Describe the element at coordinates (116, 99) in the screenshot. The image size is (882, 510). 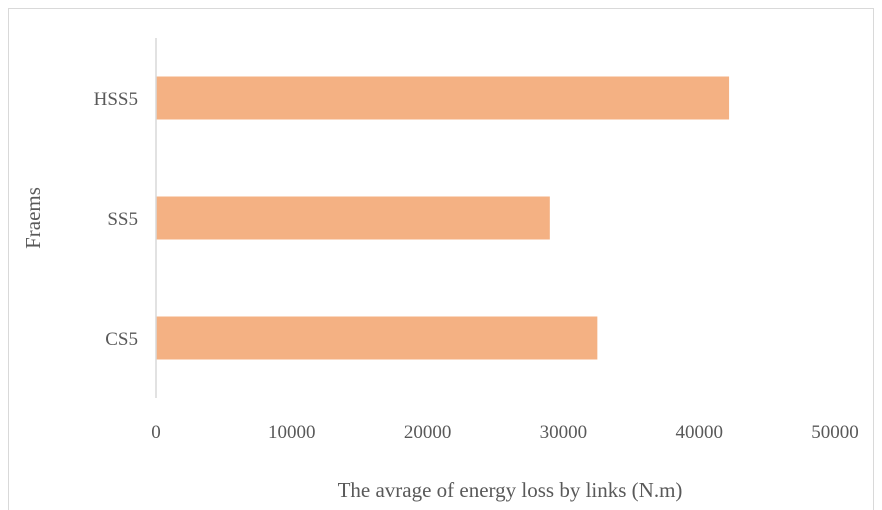
I see `category-label-hss5: HSS5` at that location.